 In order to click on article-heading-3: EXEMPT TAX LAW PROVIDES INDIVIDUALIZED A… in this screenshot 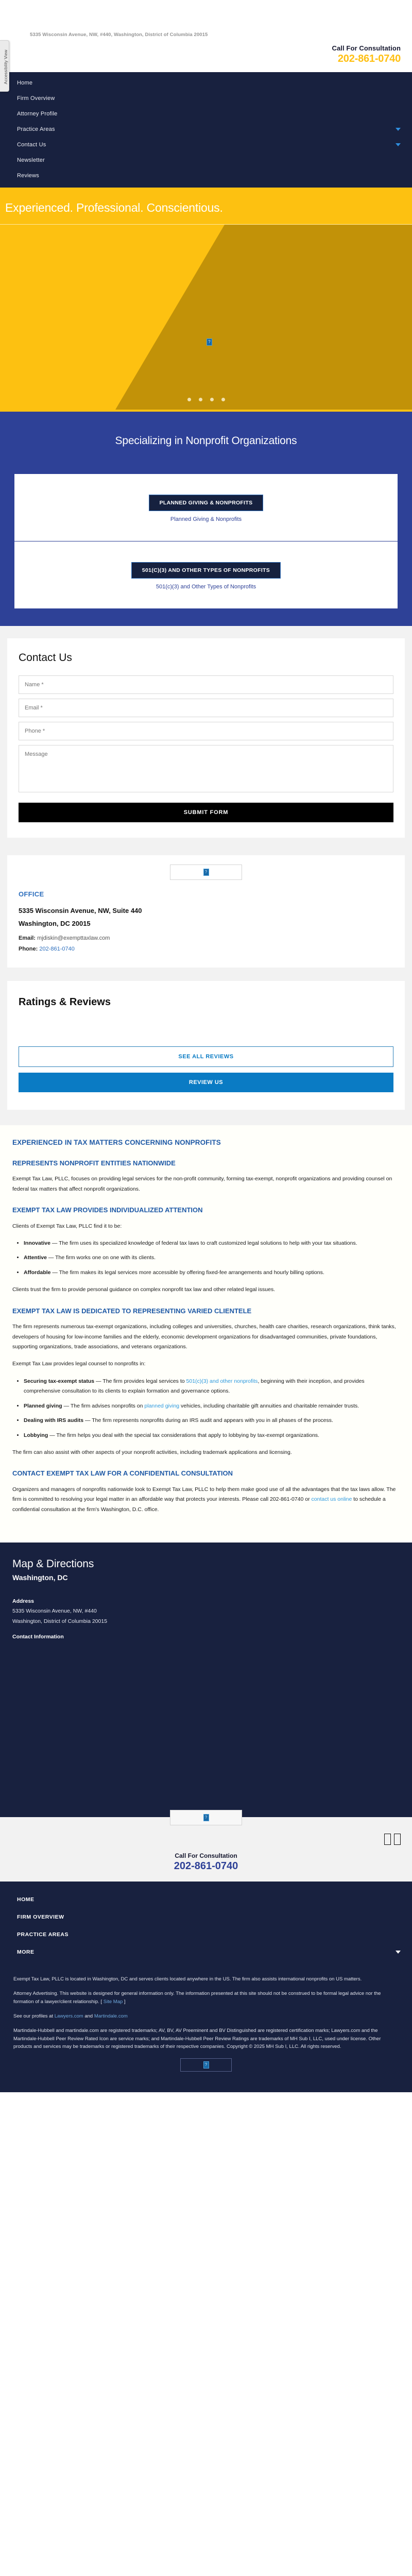, I will do `click(108, 1210)`.